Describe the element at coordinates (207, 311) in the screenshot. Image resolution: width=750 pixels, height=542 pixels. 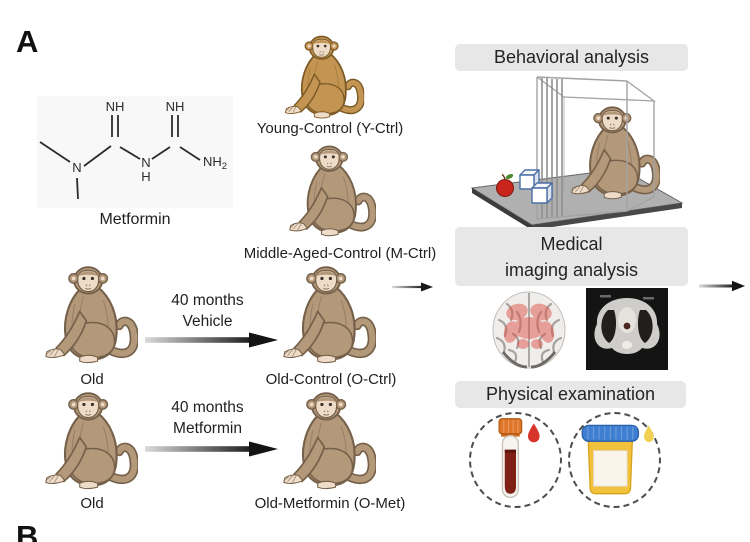
I see `vehicle-treatment-text: 40 months Vehicle` at that location.